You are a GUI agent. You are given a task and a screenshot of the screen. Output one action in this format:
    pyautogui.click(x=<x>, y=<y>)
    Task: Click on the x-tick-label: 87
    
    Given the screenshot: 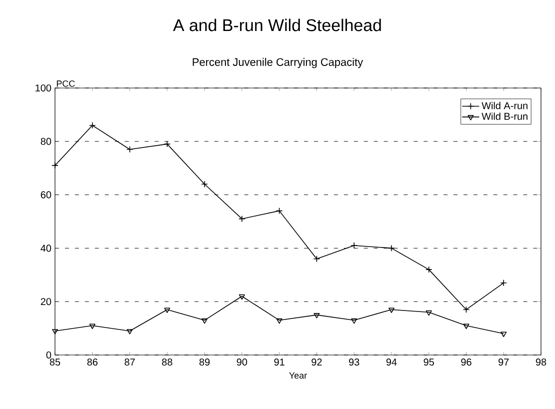 What is the action you would take?
    pyautogui.click(x=129, y=362)
    